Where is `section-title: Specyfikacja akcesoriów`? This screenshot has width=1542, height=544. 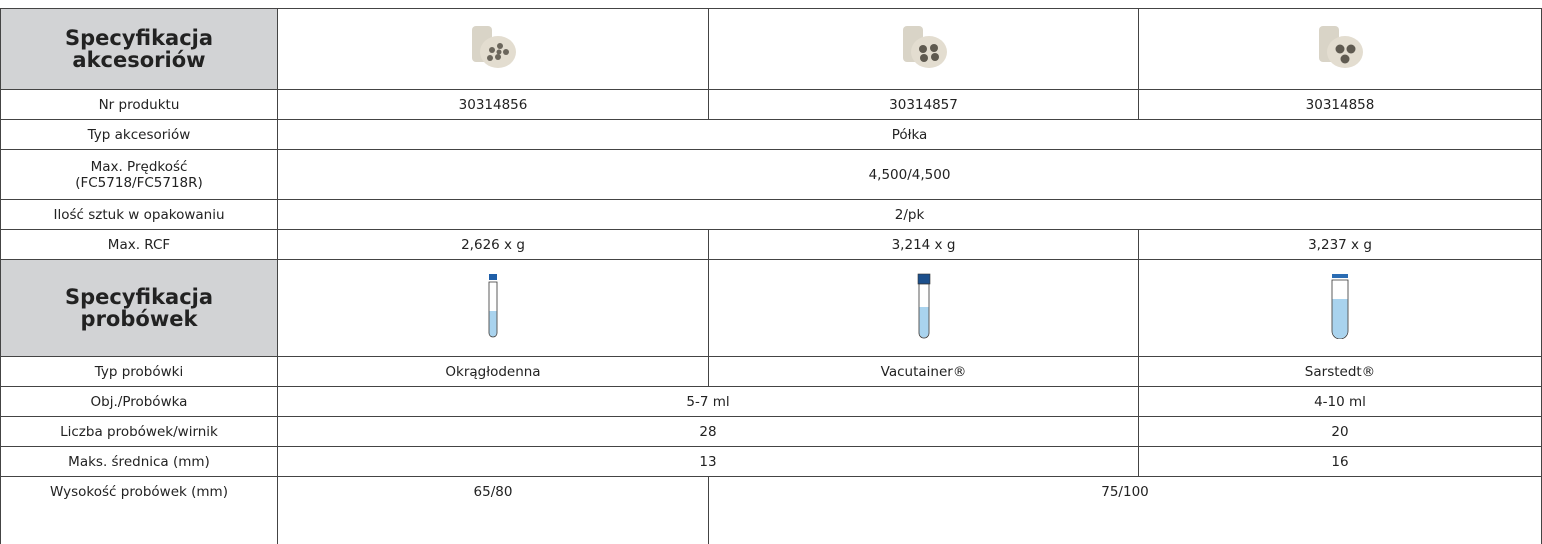
section-title: Specyfikacja akcesoriów is located at coordinates (139, 49).